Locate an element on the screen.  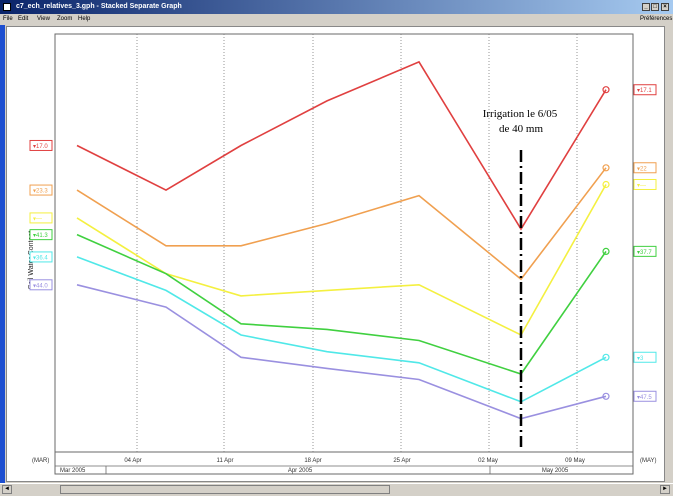
series-right-label-text: ▾22 is located at coordinates (642, 169).